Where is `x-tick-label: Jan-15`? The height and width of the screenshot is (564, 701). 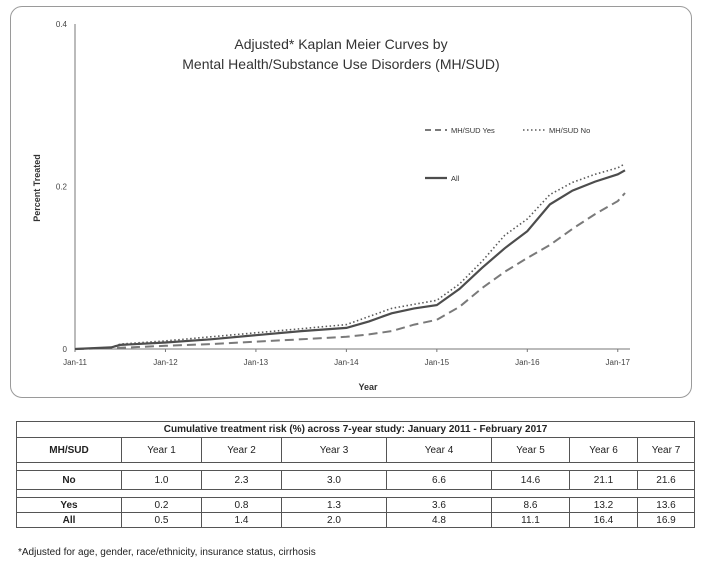
x-tick-label: Jan-15 is located at coordinates (437, 362).